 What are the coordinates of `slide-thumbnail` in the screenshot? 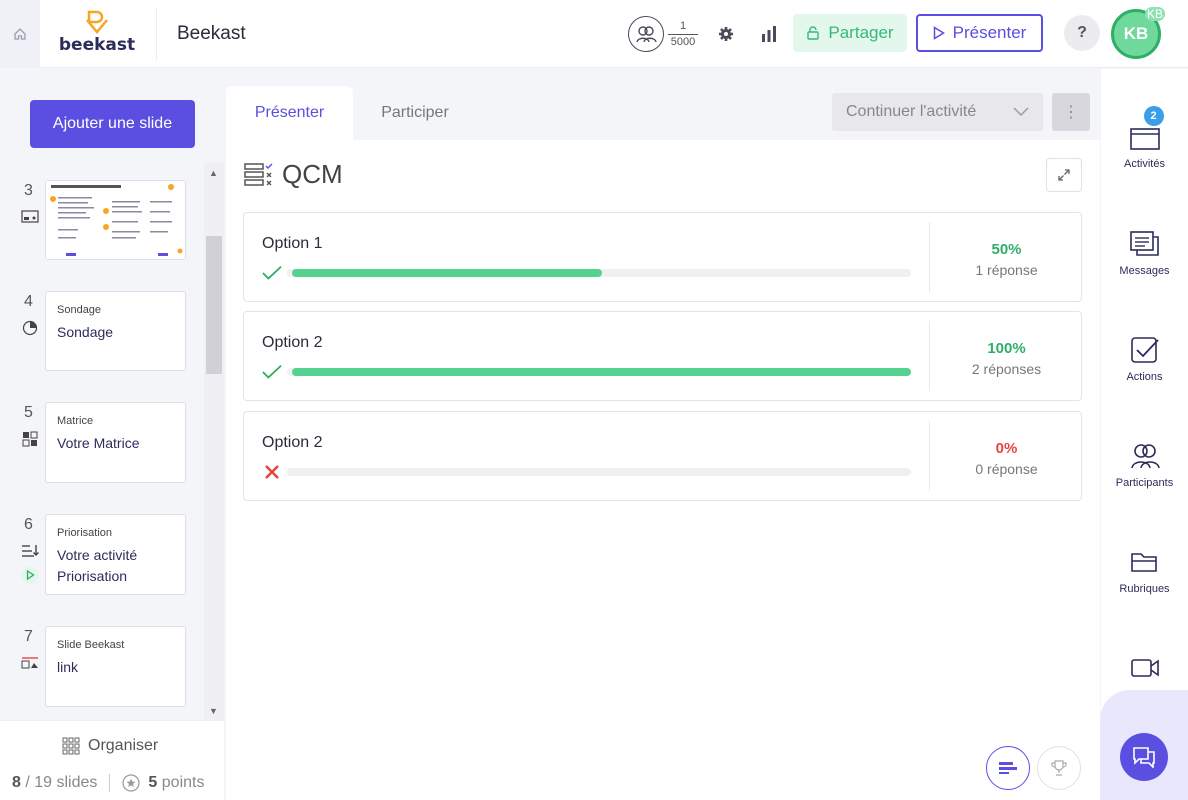 It's located at (115, 220).